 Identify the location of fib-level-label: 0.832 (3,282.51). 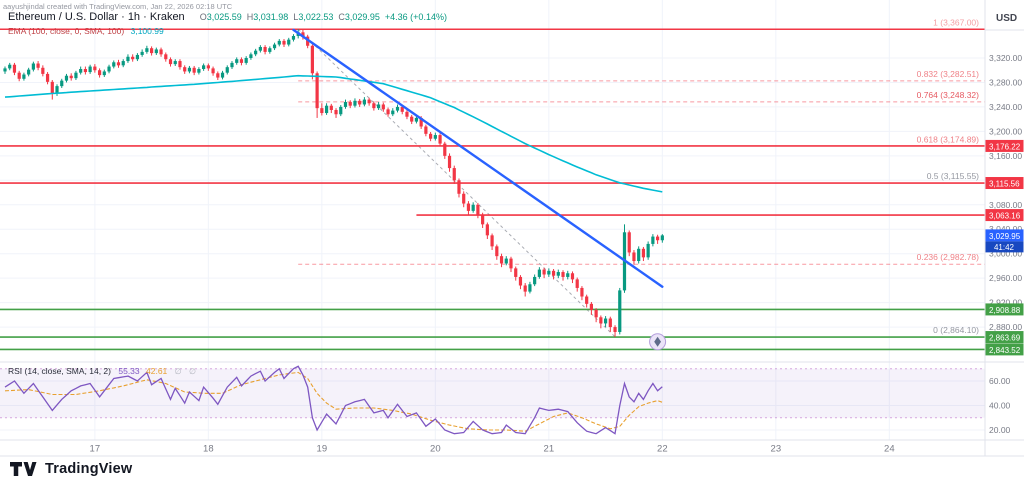
(948, 74).